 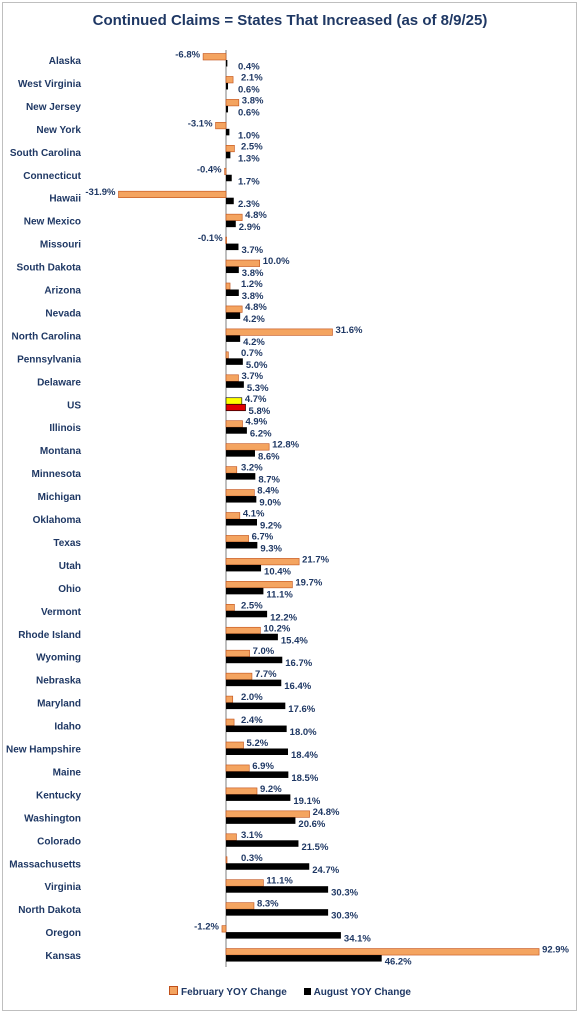 What do you see at coordinates (227, 63) in the screenshot?
I see `aug-bar-alaska` at bounding box center [227, 63].